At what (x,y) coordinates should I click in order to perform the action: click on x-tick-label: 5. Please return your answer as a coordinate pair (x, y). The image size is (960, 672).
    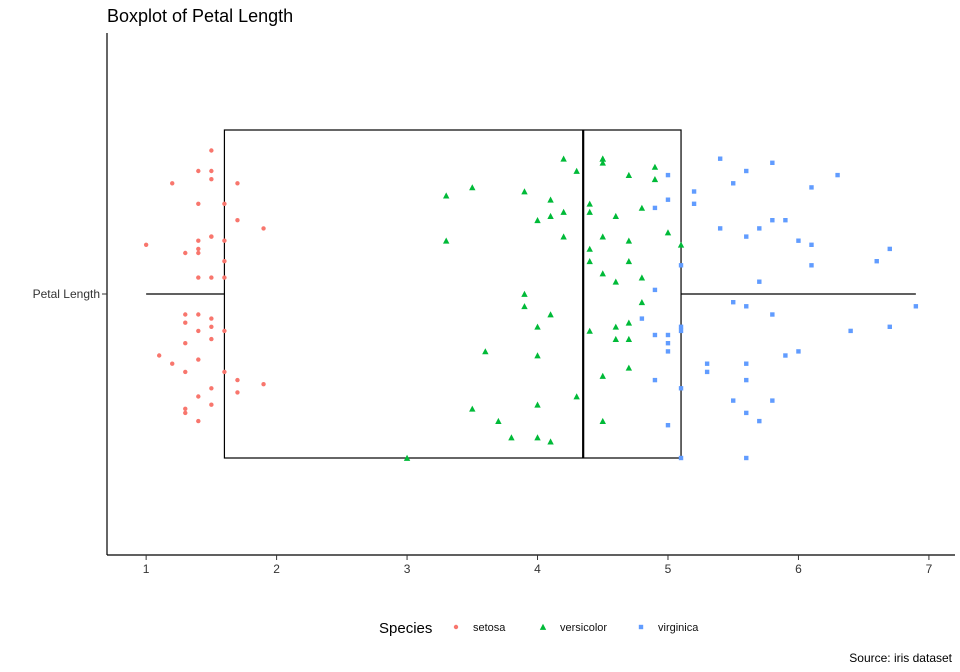
    Looking at the image, I should click on (668, 569).